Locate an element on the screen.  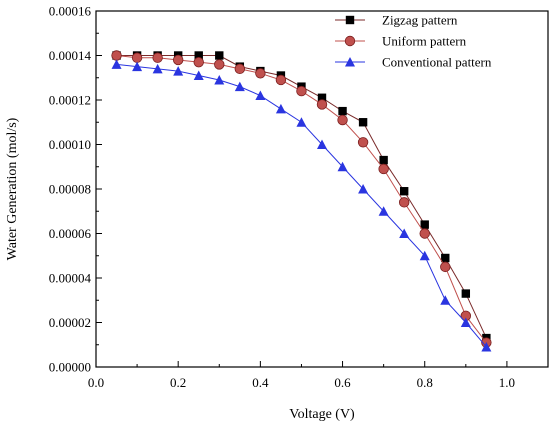
x-tick-label: 0.0 is located at coordinates (96, 382).